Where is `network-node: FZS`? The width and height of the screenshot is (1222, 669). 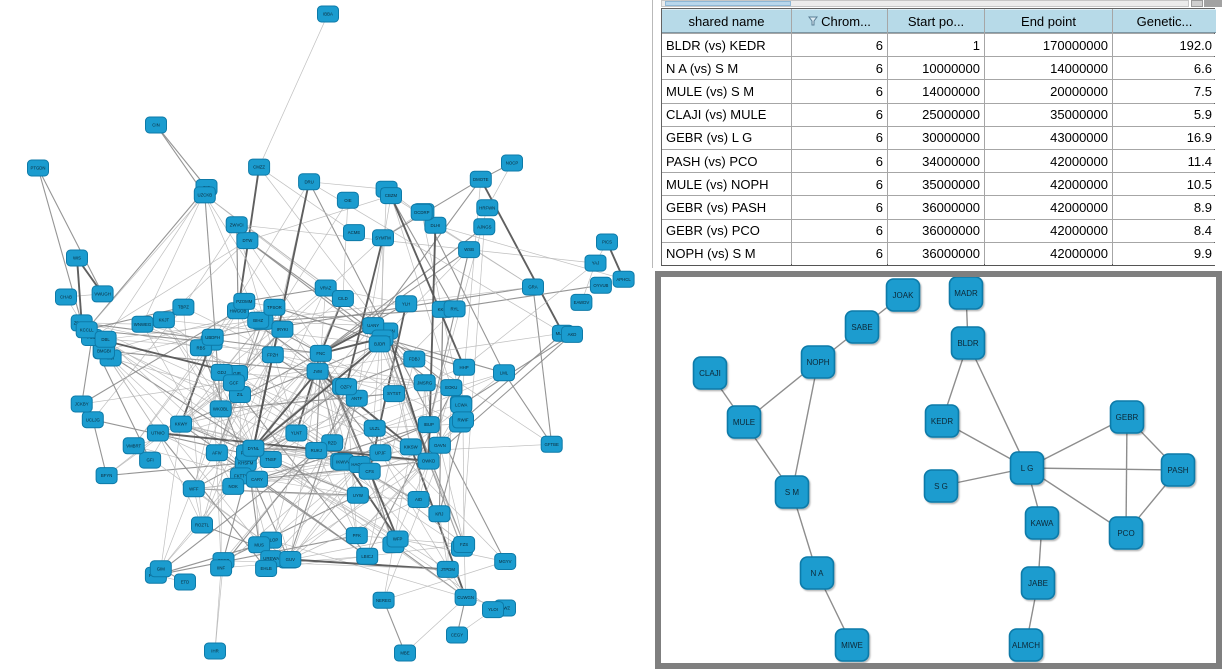
network-node: FZS is located at coordinates (464, 544).